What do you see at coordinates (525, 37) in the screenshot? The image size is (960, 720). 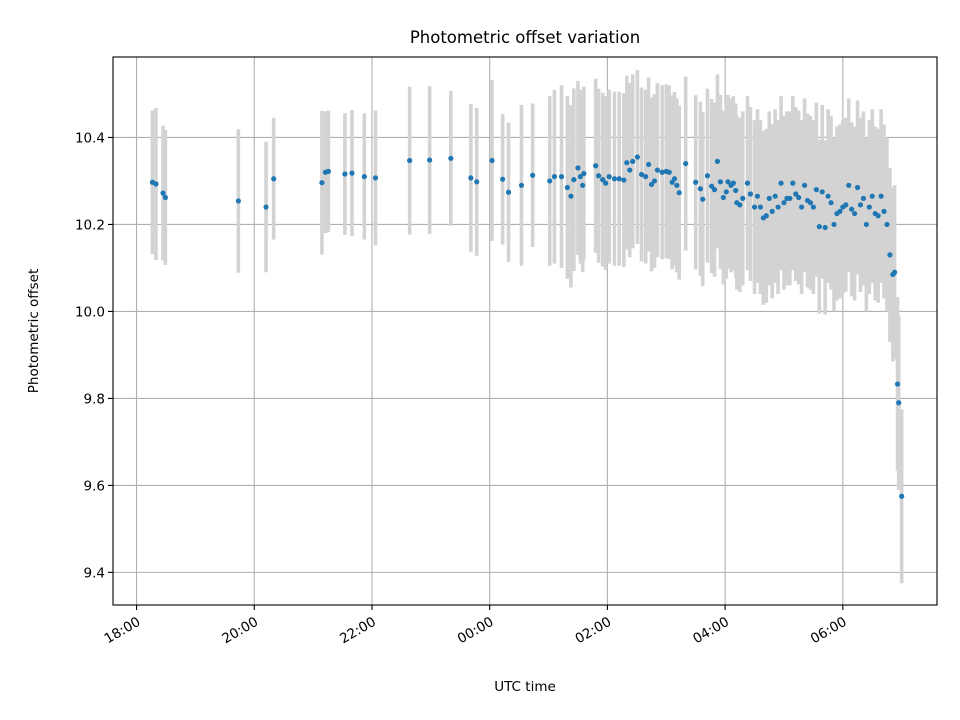 I see `chart-title: Photometric offset variation` at bounding box center [525, 37].